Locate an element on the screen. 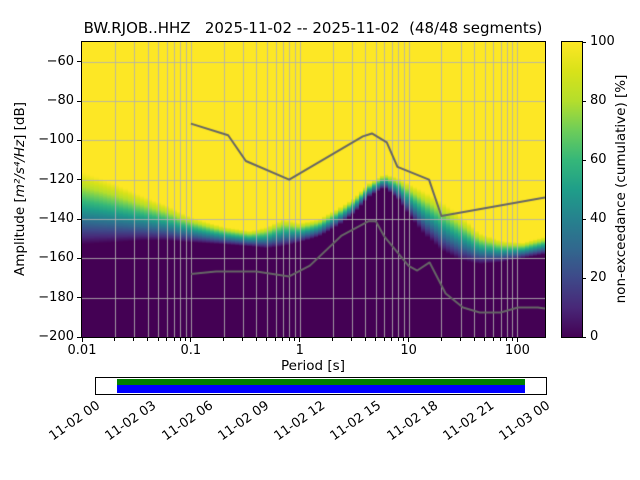 This screenshot has width=640, height=480. y-axis-label: Amplitude [m²/s⁴/Hz] [dB] is located at coordinates (20, 189).